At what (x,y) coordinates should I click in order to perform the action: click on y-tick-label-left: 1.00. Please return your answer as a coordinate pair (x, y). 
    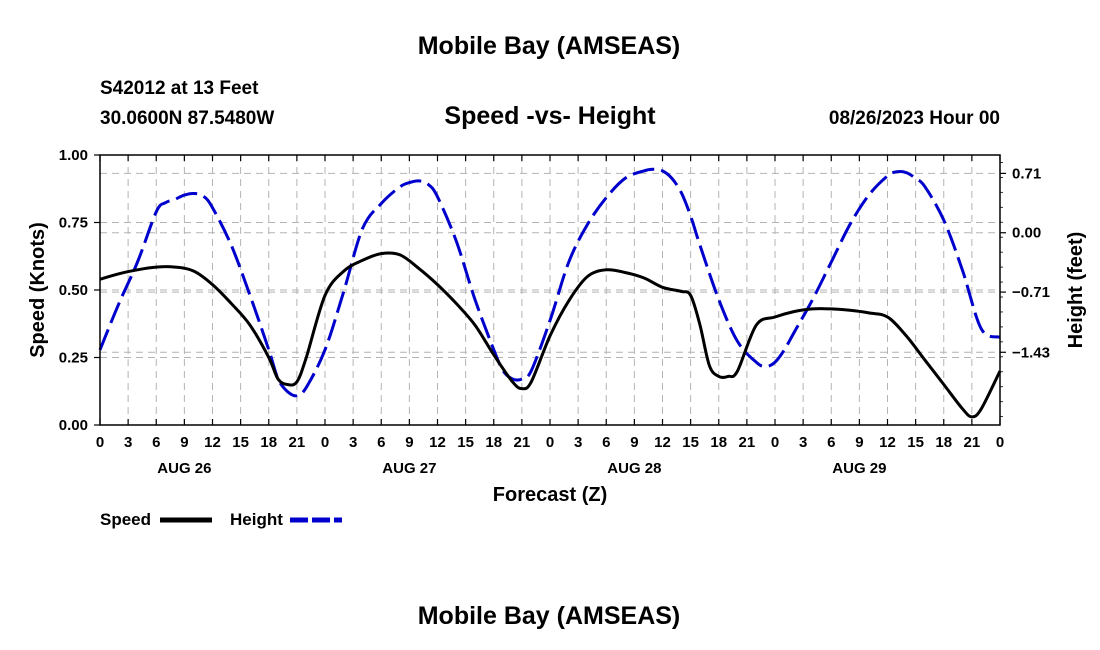
    Looking at the image, I should click on (73, 155).